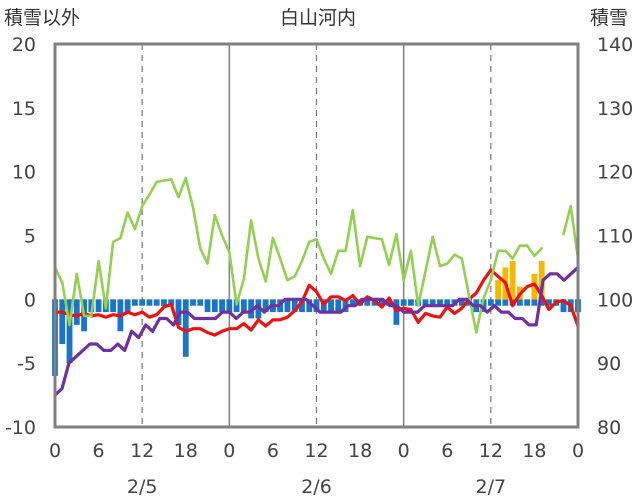 This screenshot has height=501, width=636. What do you see at coordinates (26, 364) in the screenshot?
I see `y-left-tick-label: -5` at bounding box center [26, 364].